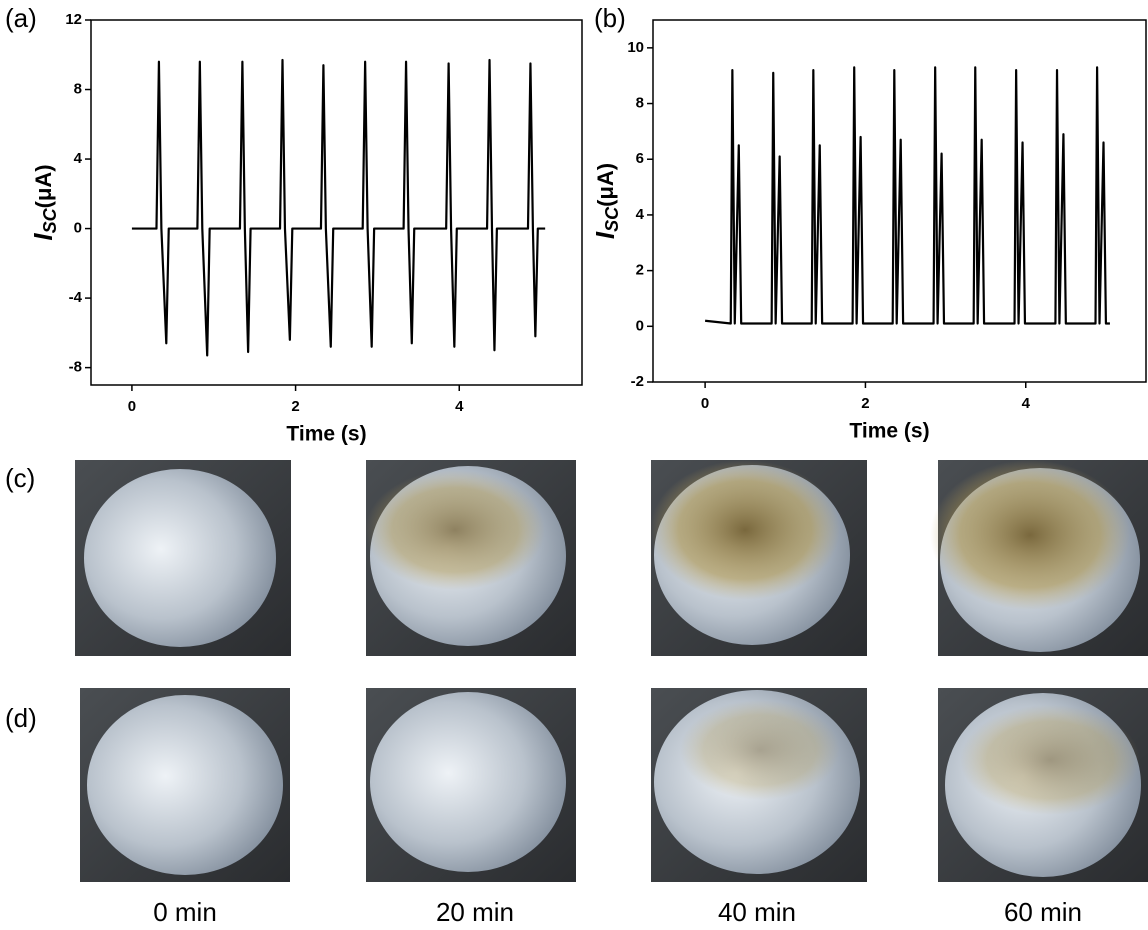  I want to click on panel-label: (d), so click(21, 718).